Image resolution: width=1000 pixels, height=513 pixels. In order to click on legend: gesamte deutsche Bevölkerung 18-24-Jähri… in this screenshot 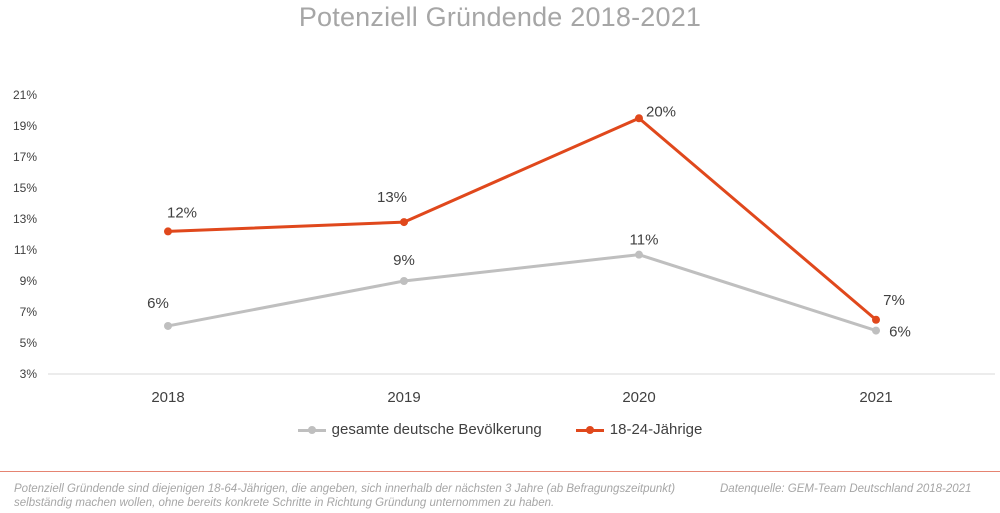, I will do `click(500, 429)`.